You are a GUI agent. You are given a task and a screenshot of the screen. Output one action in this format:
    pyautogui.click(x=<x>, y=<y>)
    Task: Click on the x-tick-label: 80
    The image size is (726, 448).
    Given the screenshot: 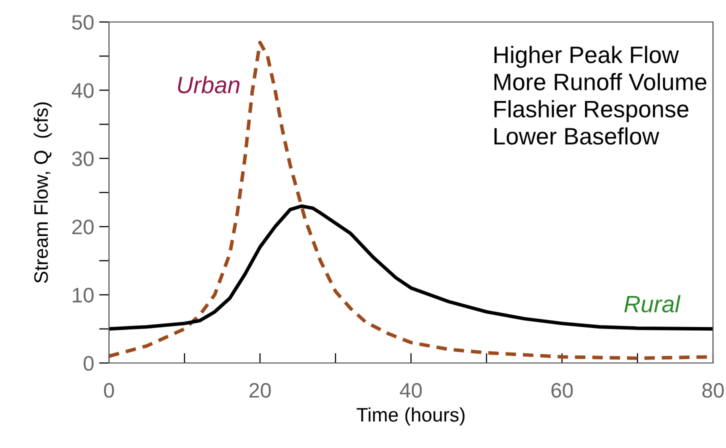 What is the action you would take?
    pyautogui.click(x=713, y=390)
    